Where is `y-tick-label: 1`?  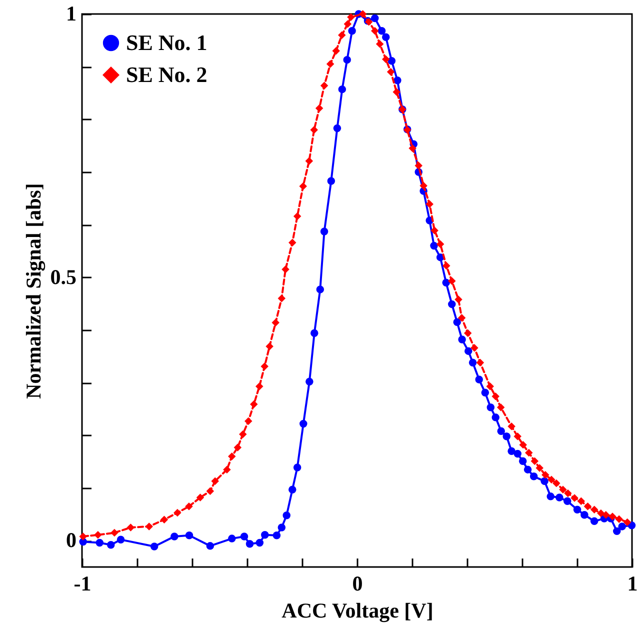
y-tick-label: 1 is located at coordinates (71, 14).